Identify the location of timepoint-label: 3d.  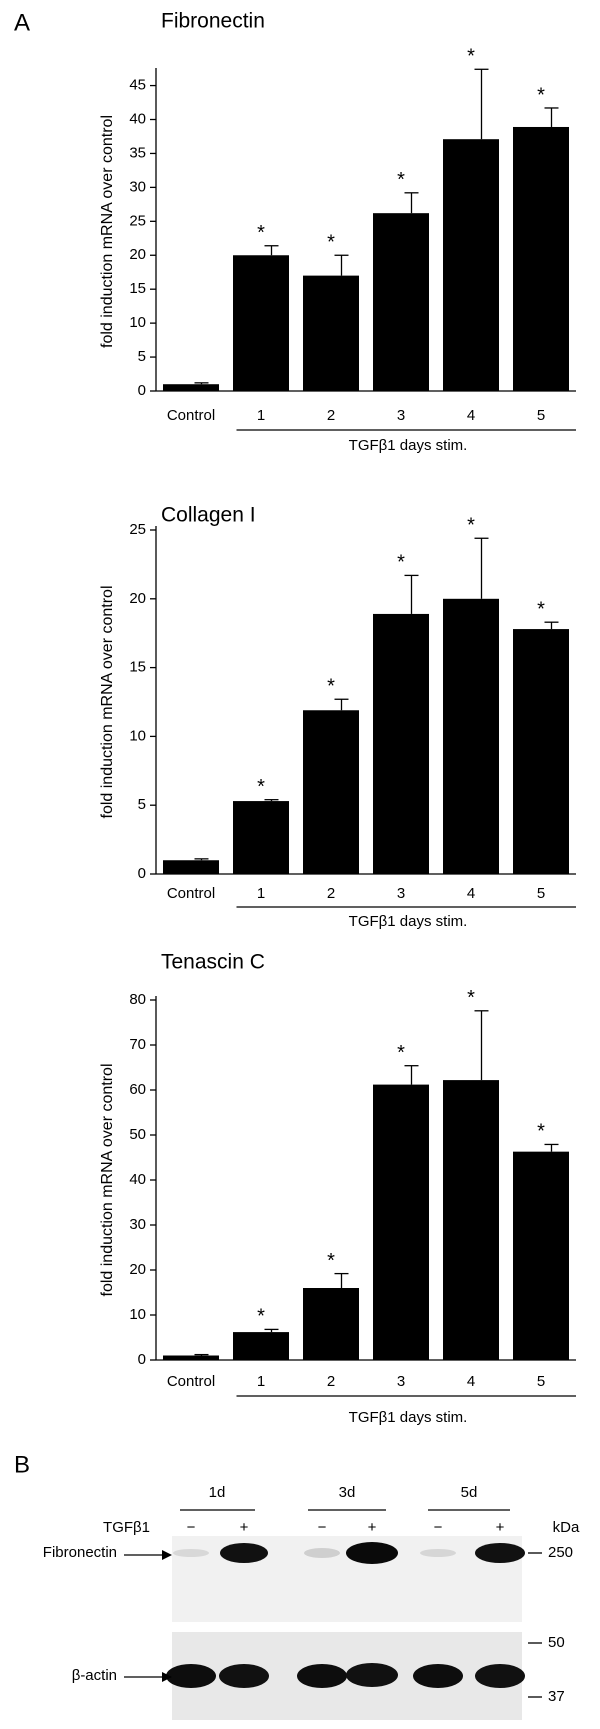
(347, 1492).